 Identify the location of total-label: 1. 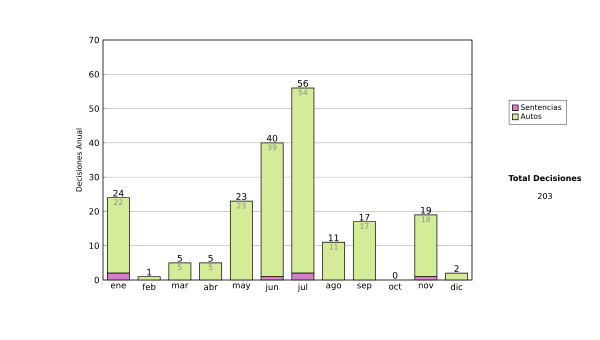
(149, 272).